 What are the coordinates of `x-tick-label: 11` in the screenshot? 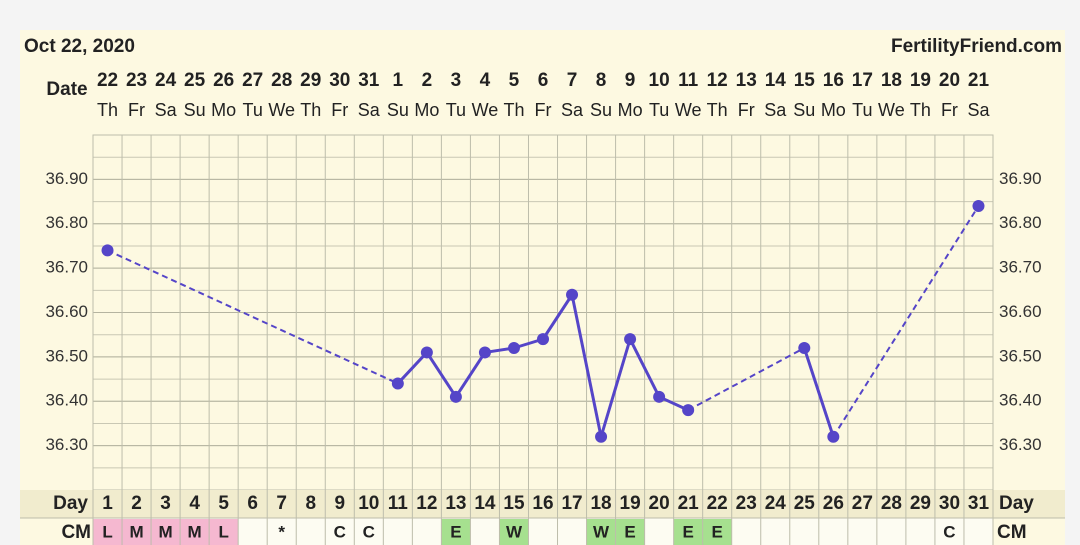 It's located at (398, 503).